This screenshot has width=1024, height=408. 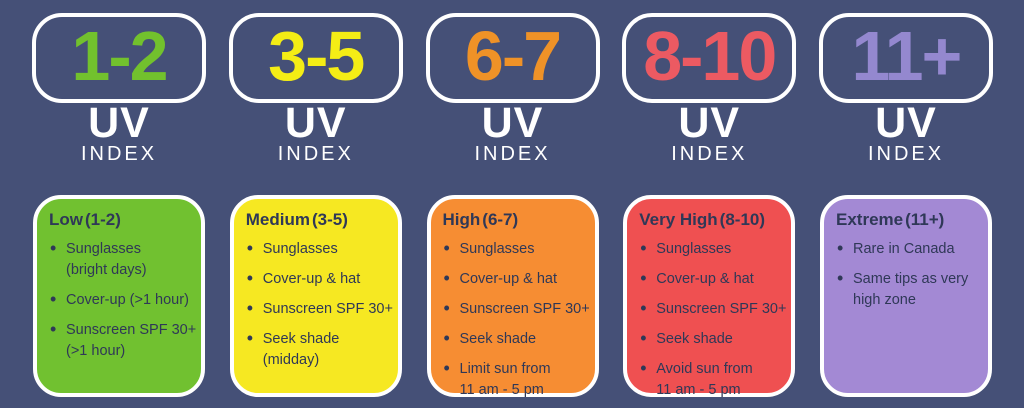 I want to click on uv-range-badge: 3-5, so click(x=315, y=58).